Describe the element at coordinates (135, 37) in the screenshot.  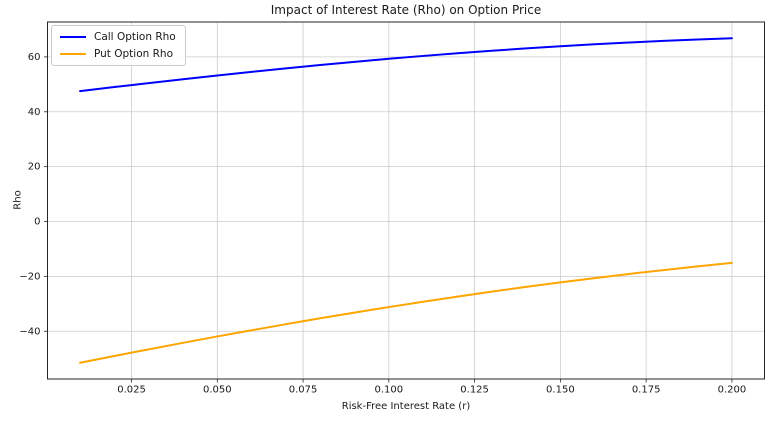
I see `legend-label-call: Call Option Rho` at that location.